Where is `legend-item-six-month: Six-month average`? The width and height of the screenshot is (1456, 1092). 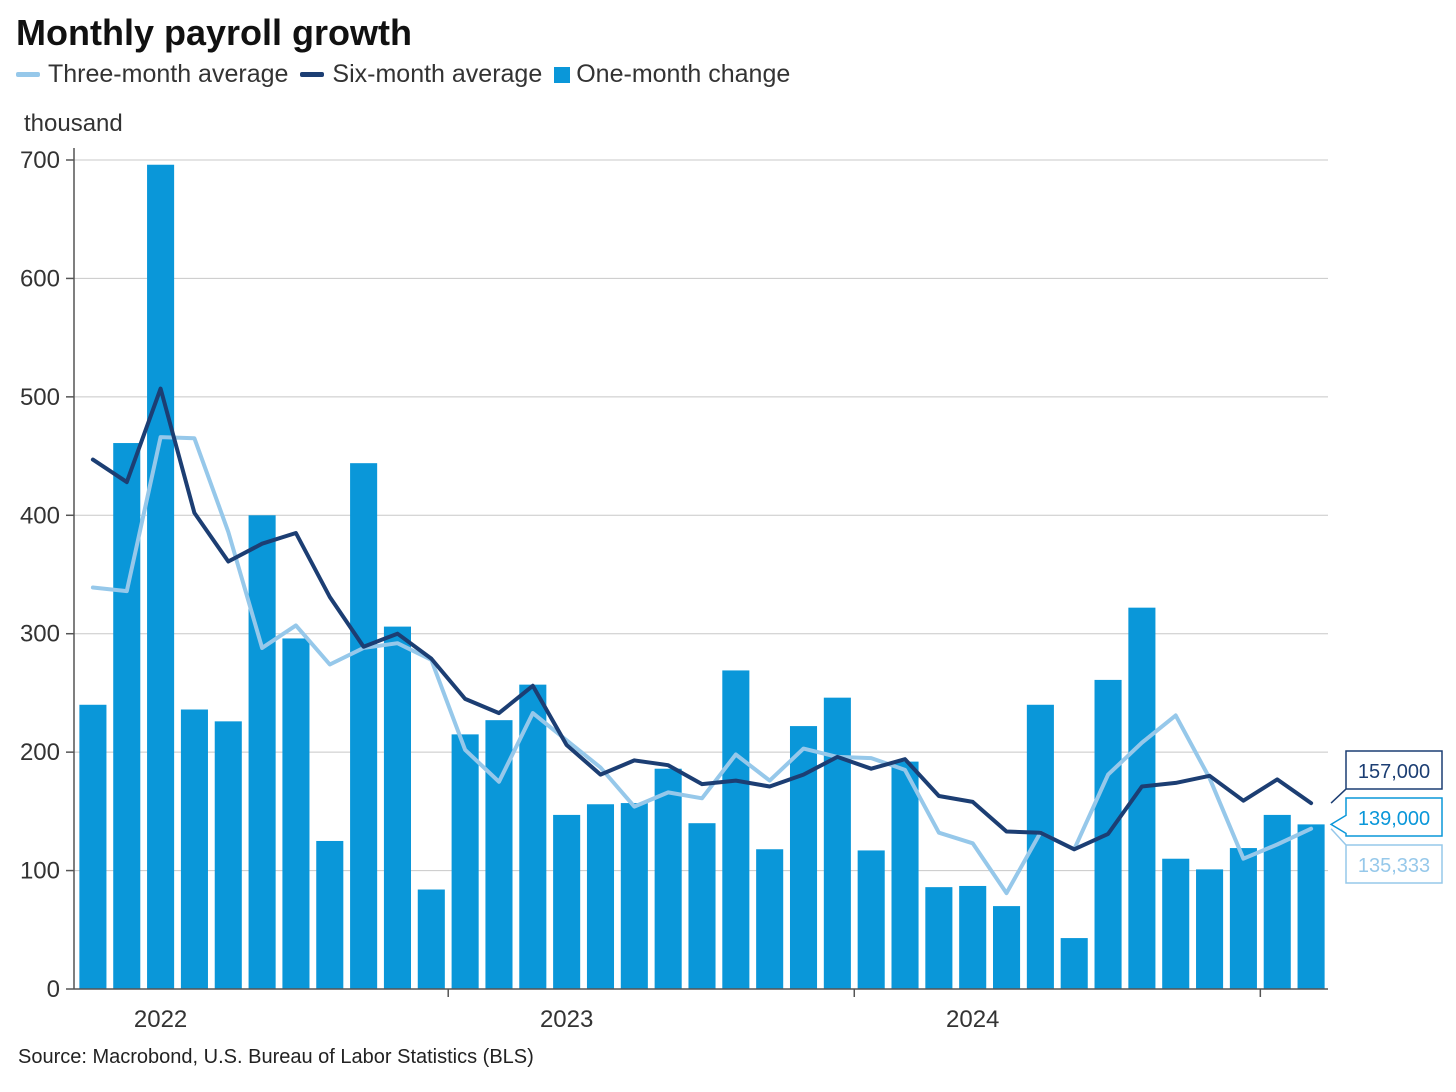 legend-item-six-month: Six-month average is located at coordinates (421, 74).